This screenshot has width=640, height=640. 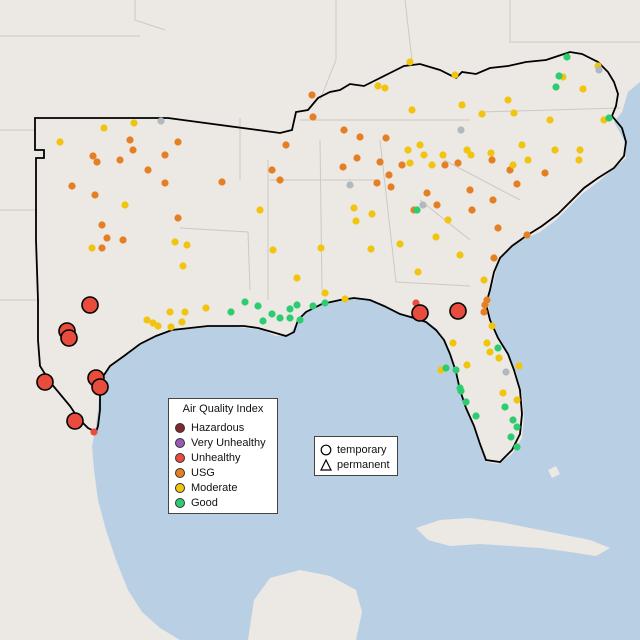 What do you see at coordinates (223, 409) in the screenshot?
I see `legend-title: Air Quality Index` at bounding box center [223, 409].